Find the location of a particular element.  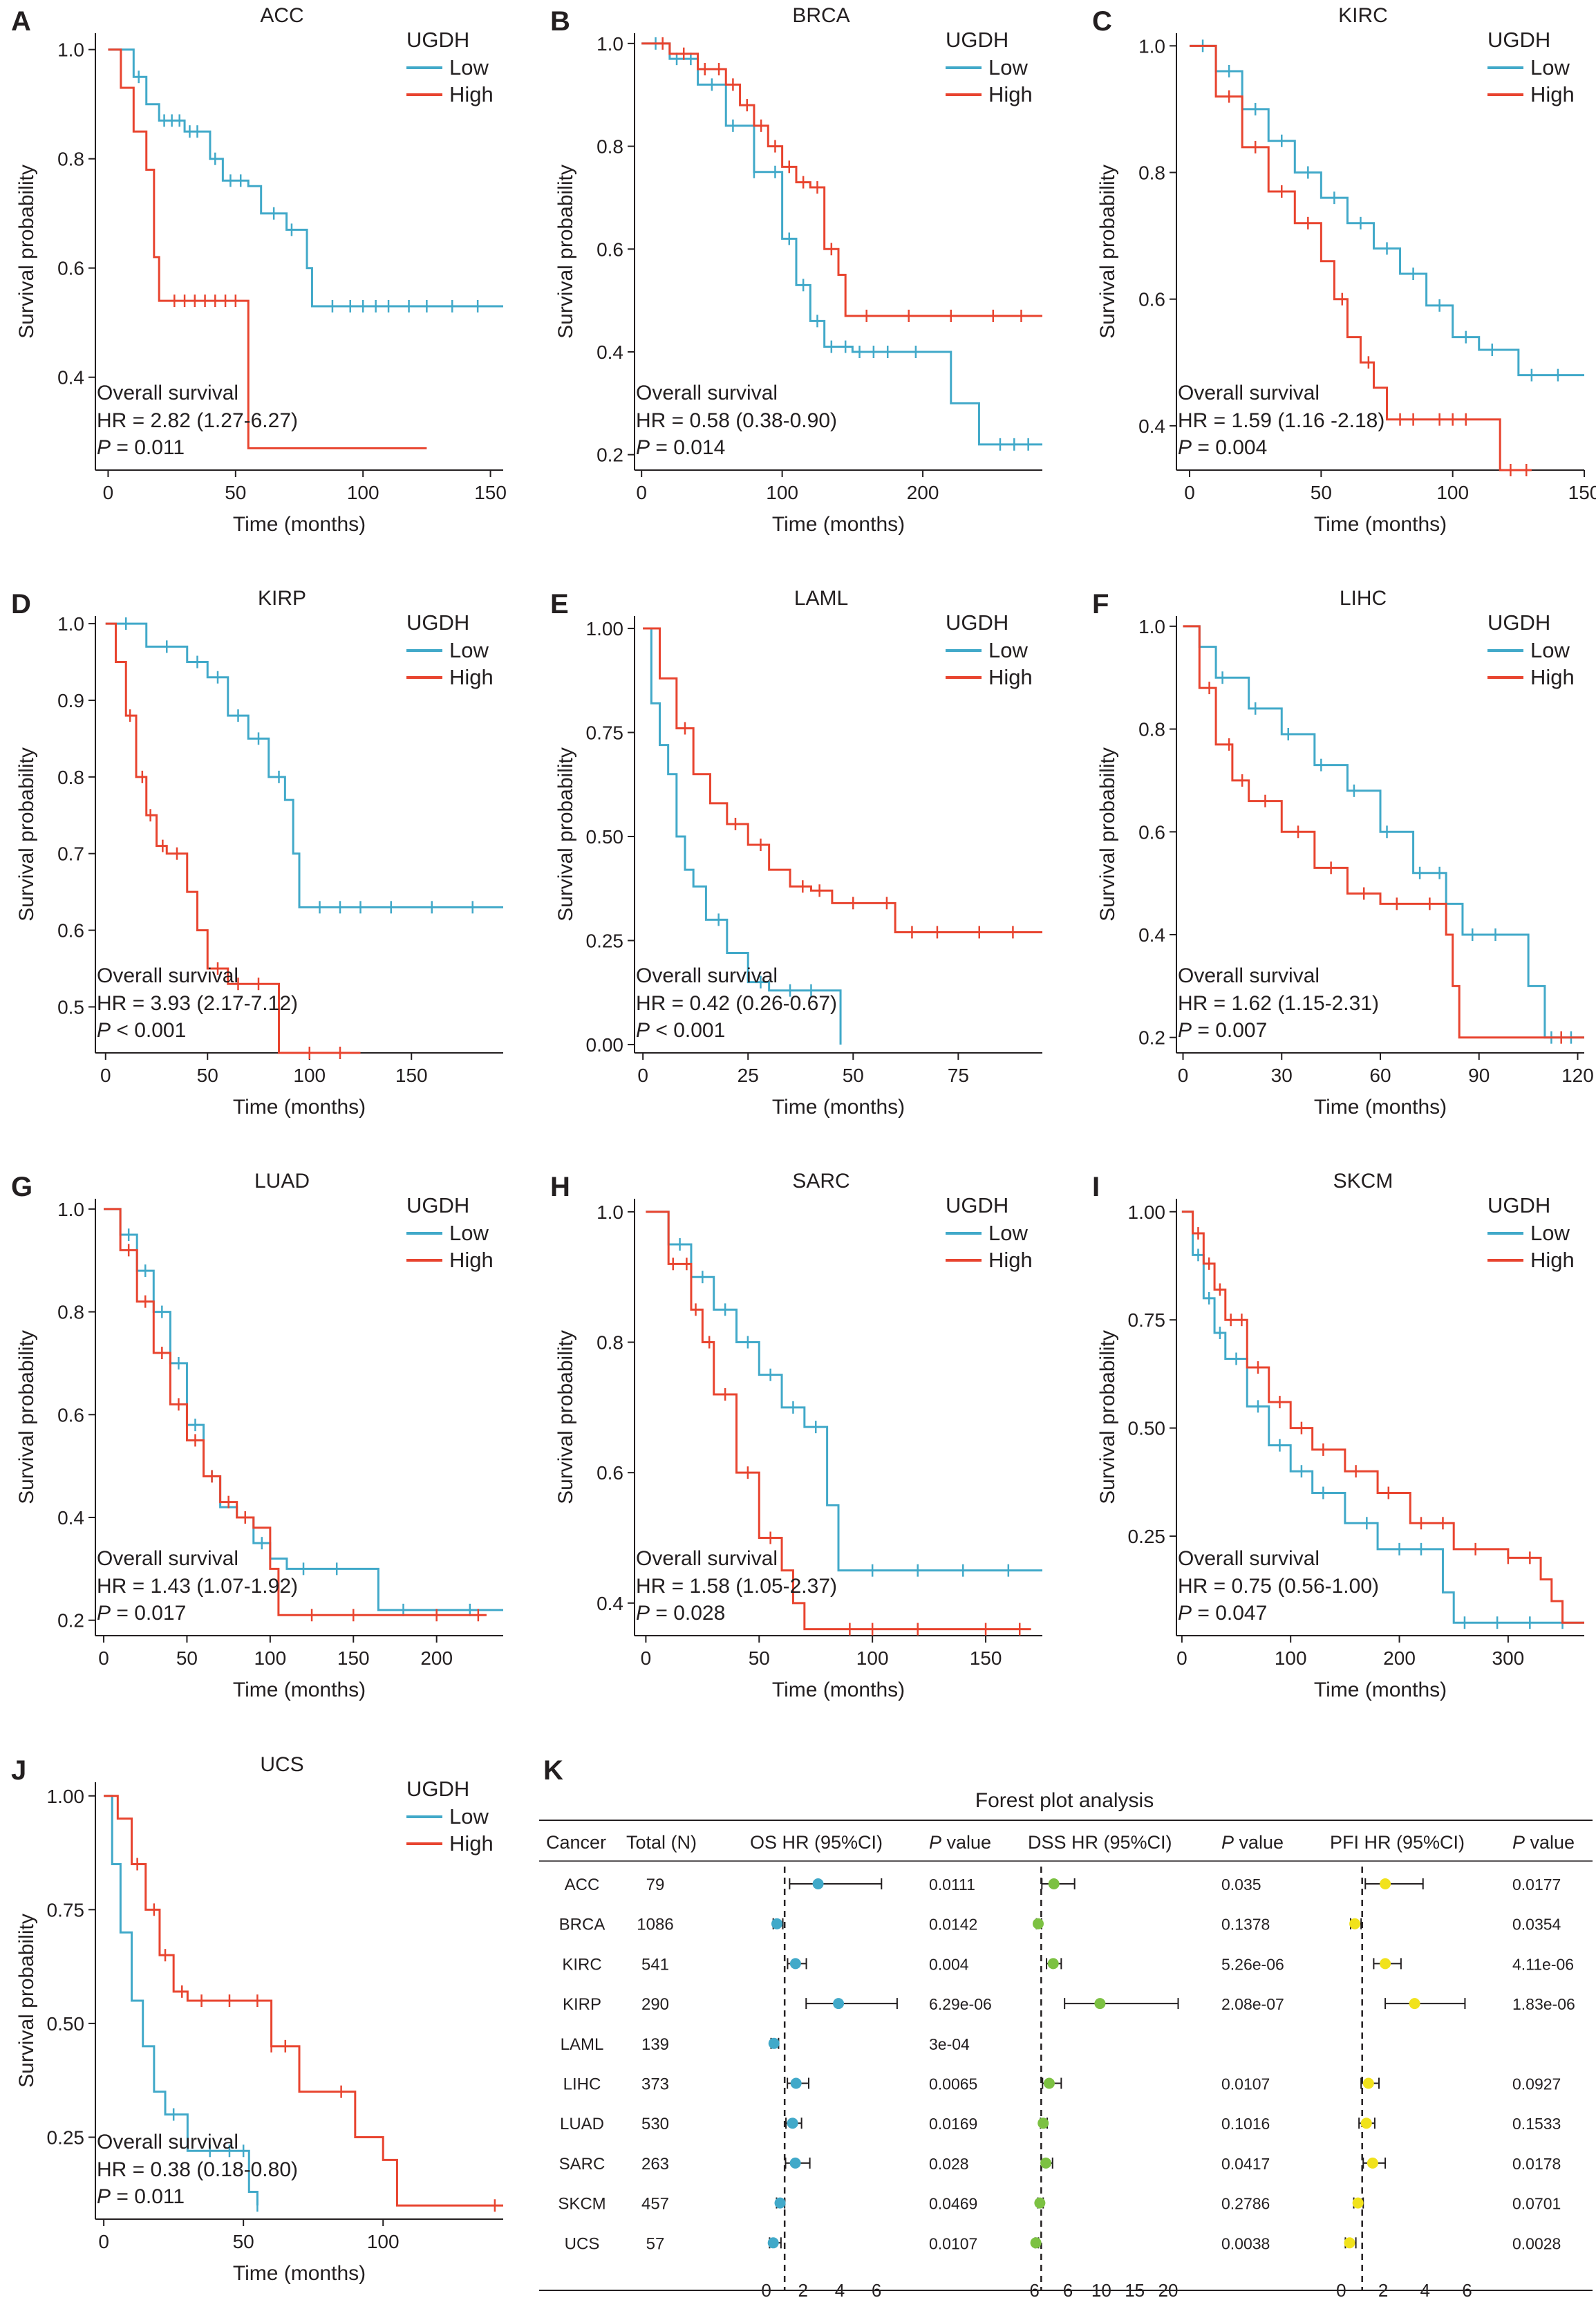

pfi-p-value: 0.0177 is located at coordinates (1536, 1885).